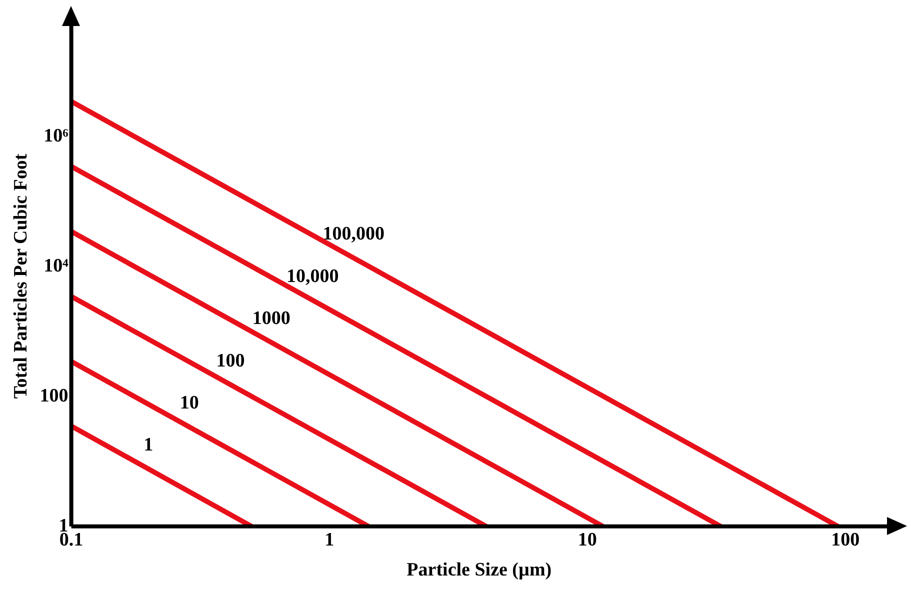 Image resolution: width=911 pixels, height=590 pixels. Describe the element at coordinates (329, 540) in the screenshot. I see `x-tick-label: 1` at that location.